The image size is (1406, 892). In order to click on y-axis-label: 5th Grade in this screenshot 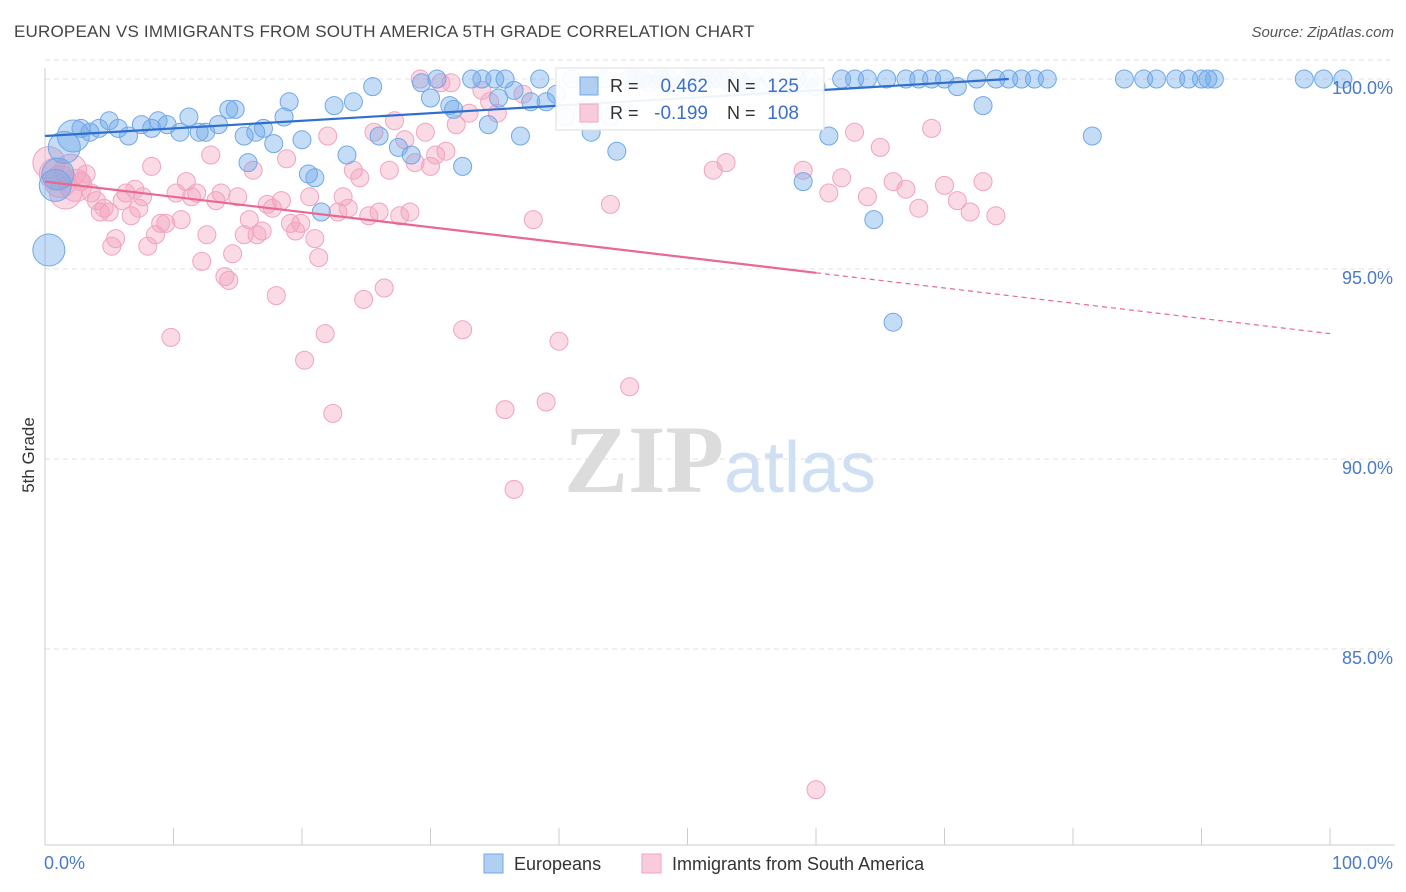, I will do `click(28, 455)`.